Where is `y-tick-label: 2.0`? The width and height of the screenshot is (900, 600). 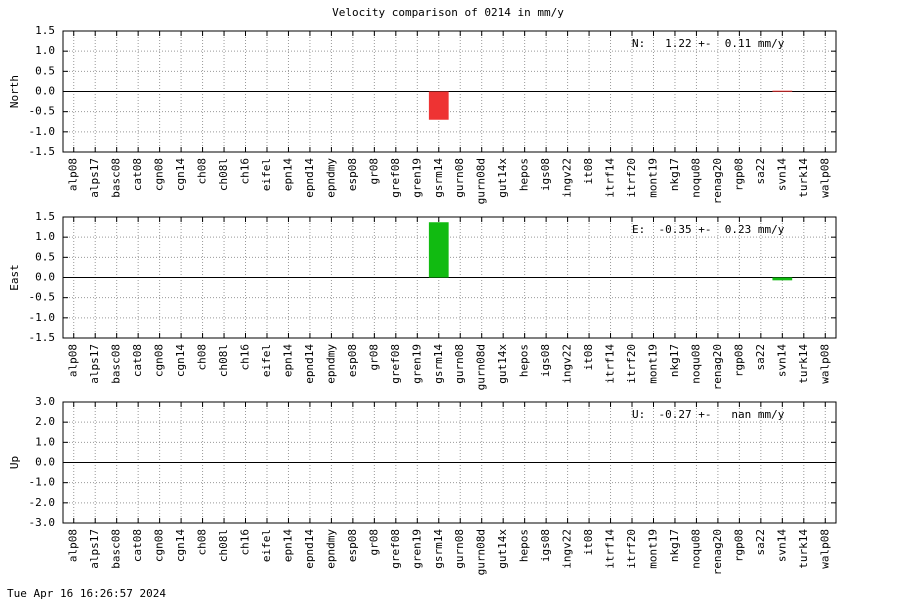 y-tick-label: 2.0 is located at coordinates (45, 421).